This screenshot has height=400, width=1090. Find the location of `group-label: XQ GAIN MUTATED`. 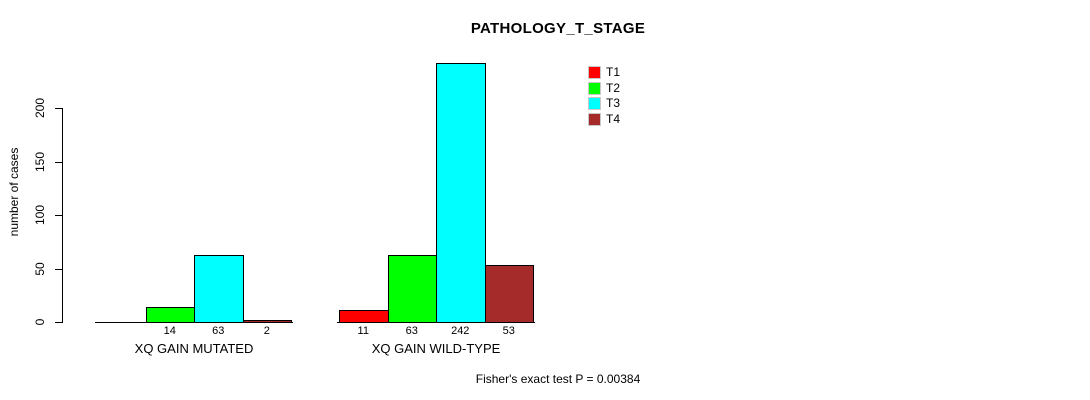

group-label: XQ GAIN MUTATED is located at coordinates (194, 348).